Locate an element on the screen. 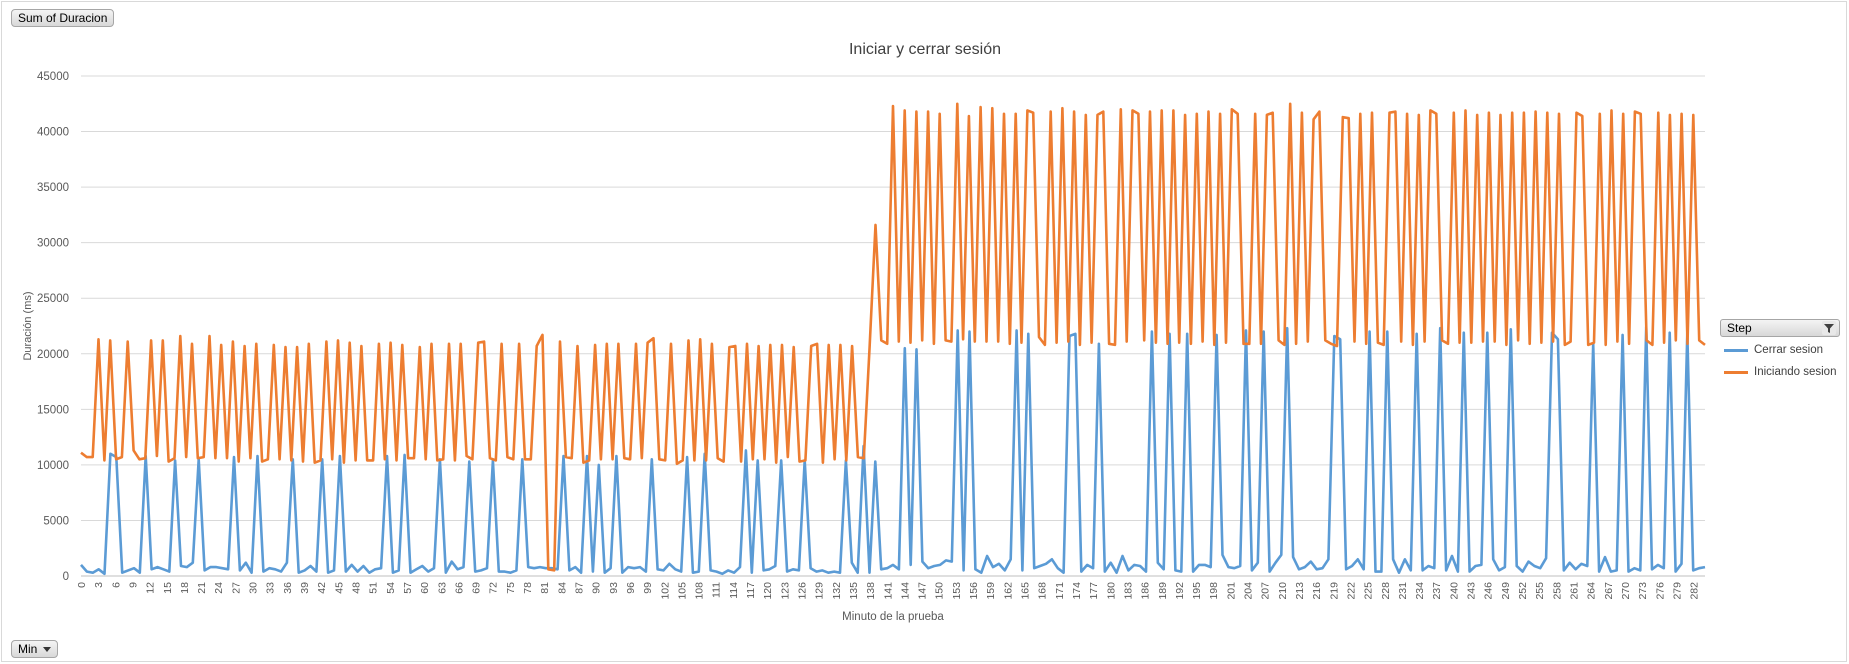 This screenshot has width=1849, height=664. x-tick-label: 159 is located at coordinates (991, 591).